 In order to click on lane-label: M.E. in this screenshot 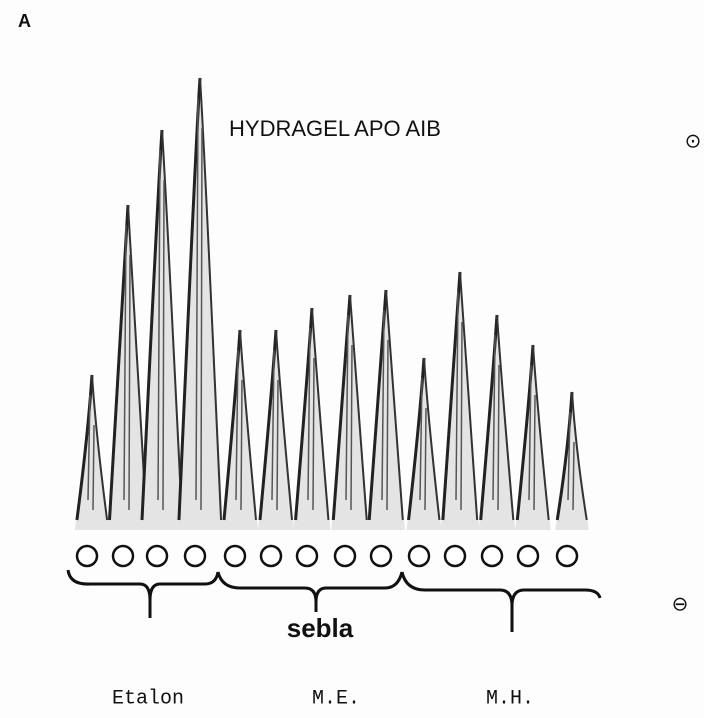, I will do `click(336, 698)`.